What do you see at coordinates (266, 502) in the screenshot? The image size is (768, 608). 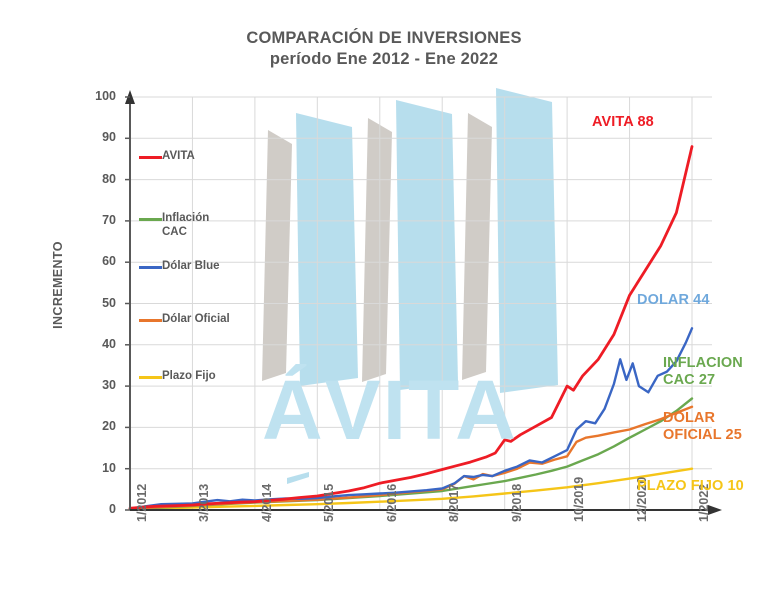 I see `x-tick-label: 4/2014` at bounding box center [266, 502].